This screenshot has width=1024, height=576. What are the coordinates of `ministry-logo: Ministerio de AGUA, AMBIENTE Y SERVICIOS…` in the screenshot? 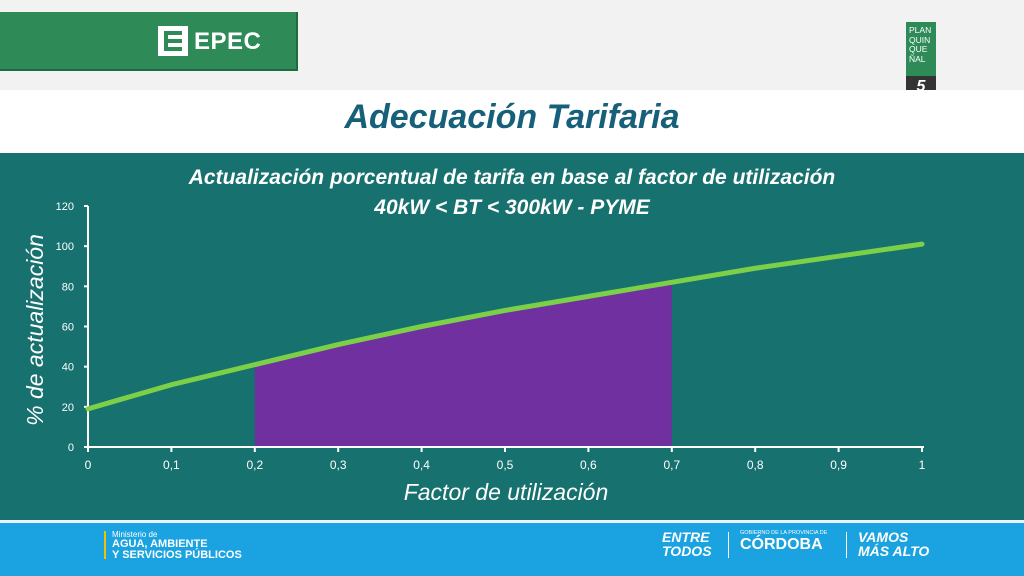 It's located at (177, 545).